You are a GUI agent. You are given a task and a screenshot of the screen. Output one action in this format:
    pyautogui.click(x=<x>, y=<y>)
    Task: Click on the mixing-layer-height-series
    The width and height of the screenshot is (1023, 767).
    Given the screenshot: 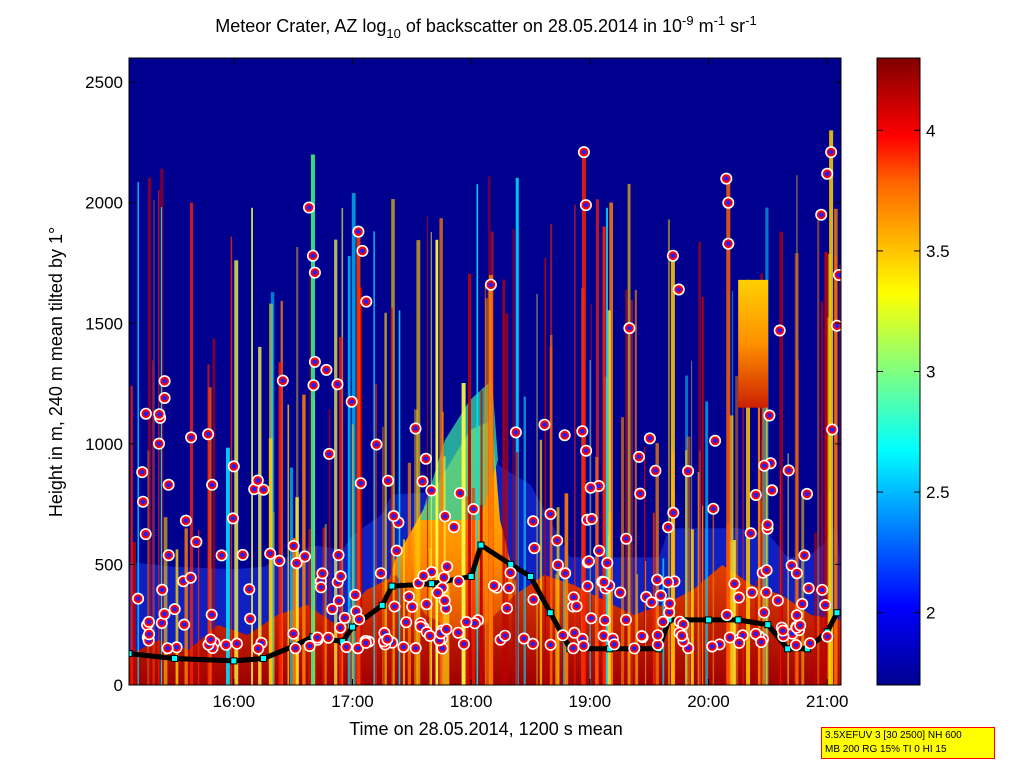 What is the action you would take?
    pyautogui.click(x=485, y=603)
    